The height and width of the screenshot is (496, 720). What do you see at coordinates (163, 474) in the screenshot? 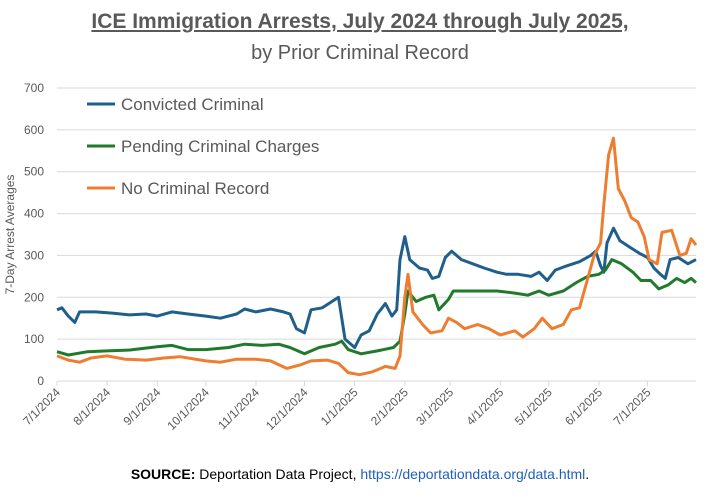
I see `source-label: SOURCE:` at bounding box center [163, 474].